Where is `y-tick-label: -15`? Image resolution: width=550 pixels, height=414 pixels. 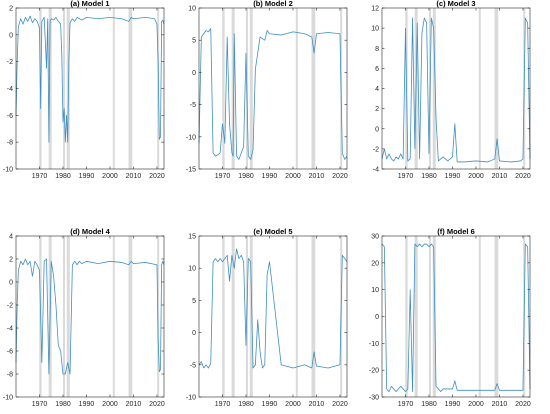 y-tick-label: -15 is located at coordinates (191, 170).